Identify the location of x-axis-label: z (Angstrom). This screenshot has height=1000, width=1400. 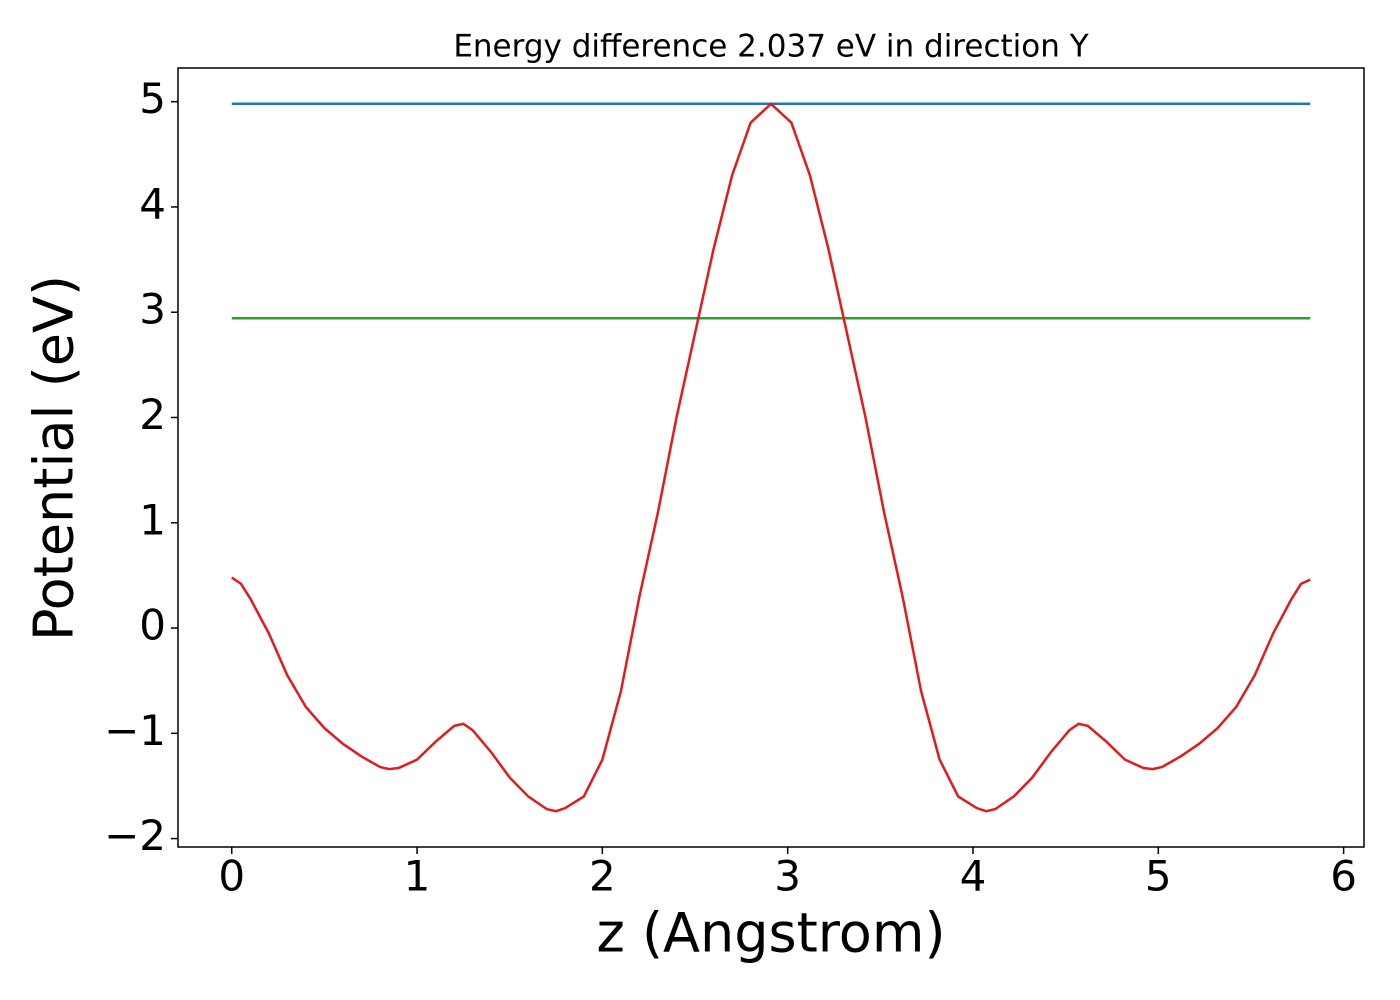
(770, 933).